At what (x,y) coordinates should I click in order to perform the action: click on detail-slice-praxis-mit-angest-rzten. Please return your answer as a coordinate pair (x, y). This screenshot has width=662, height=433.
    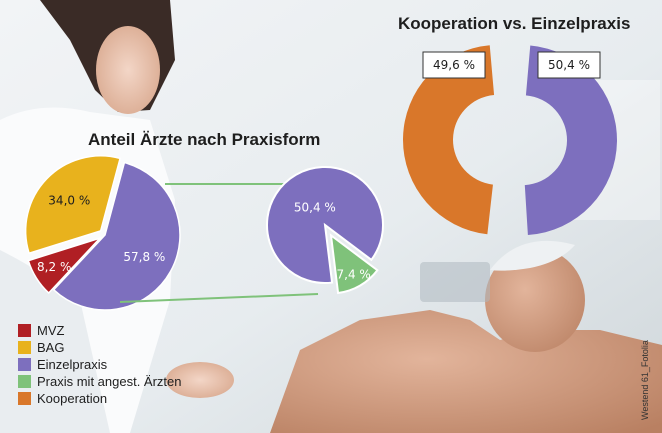
    Looking at the image, I should click on (354, 264).